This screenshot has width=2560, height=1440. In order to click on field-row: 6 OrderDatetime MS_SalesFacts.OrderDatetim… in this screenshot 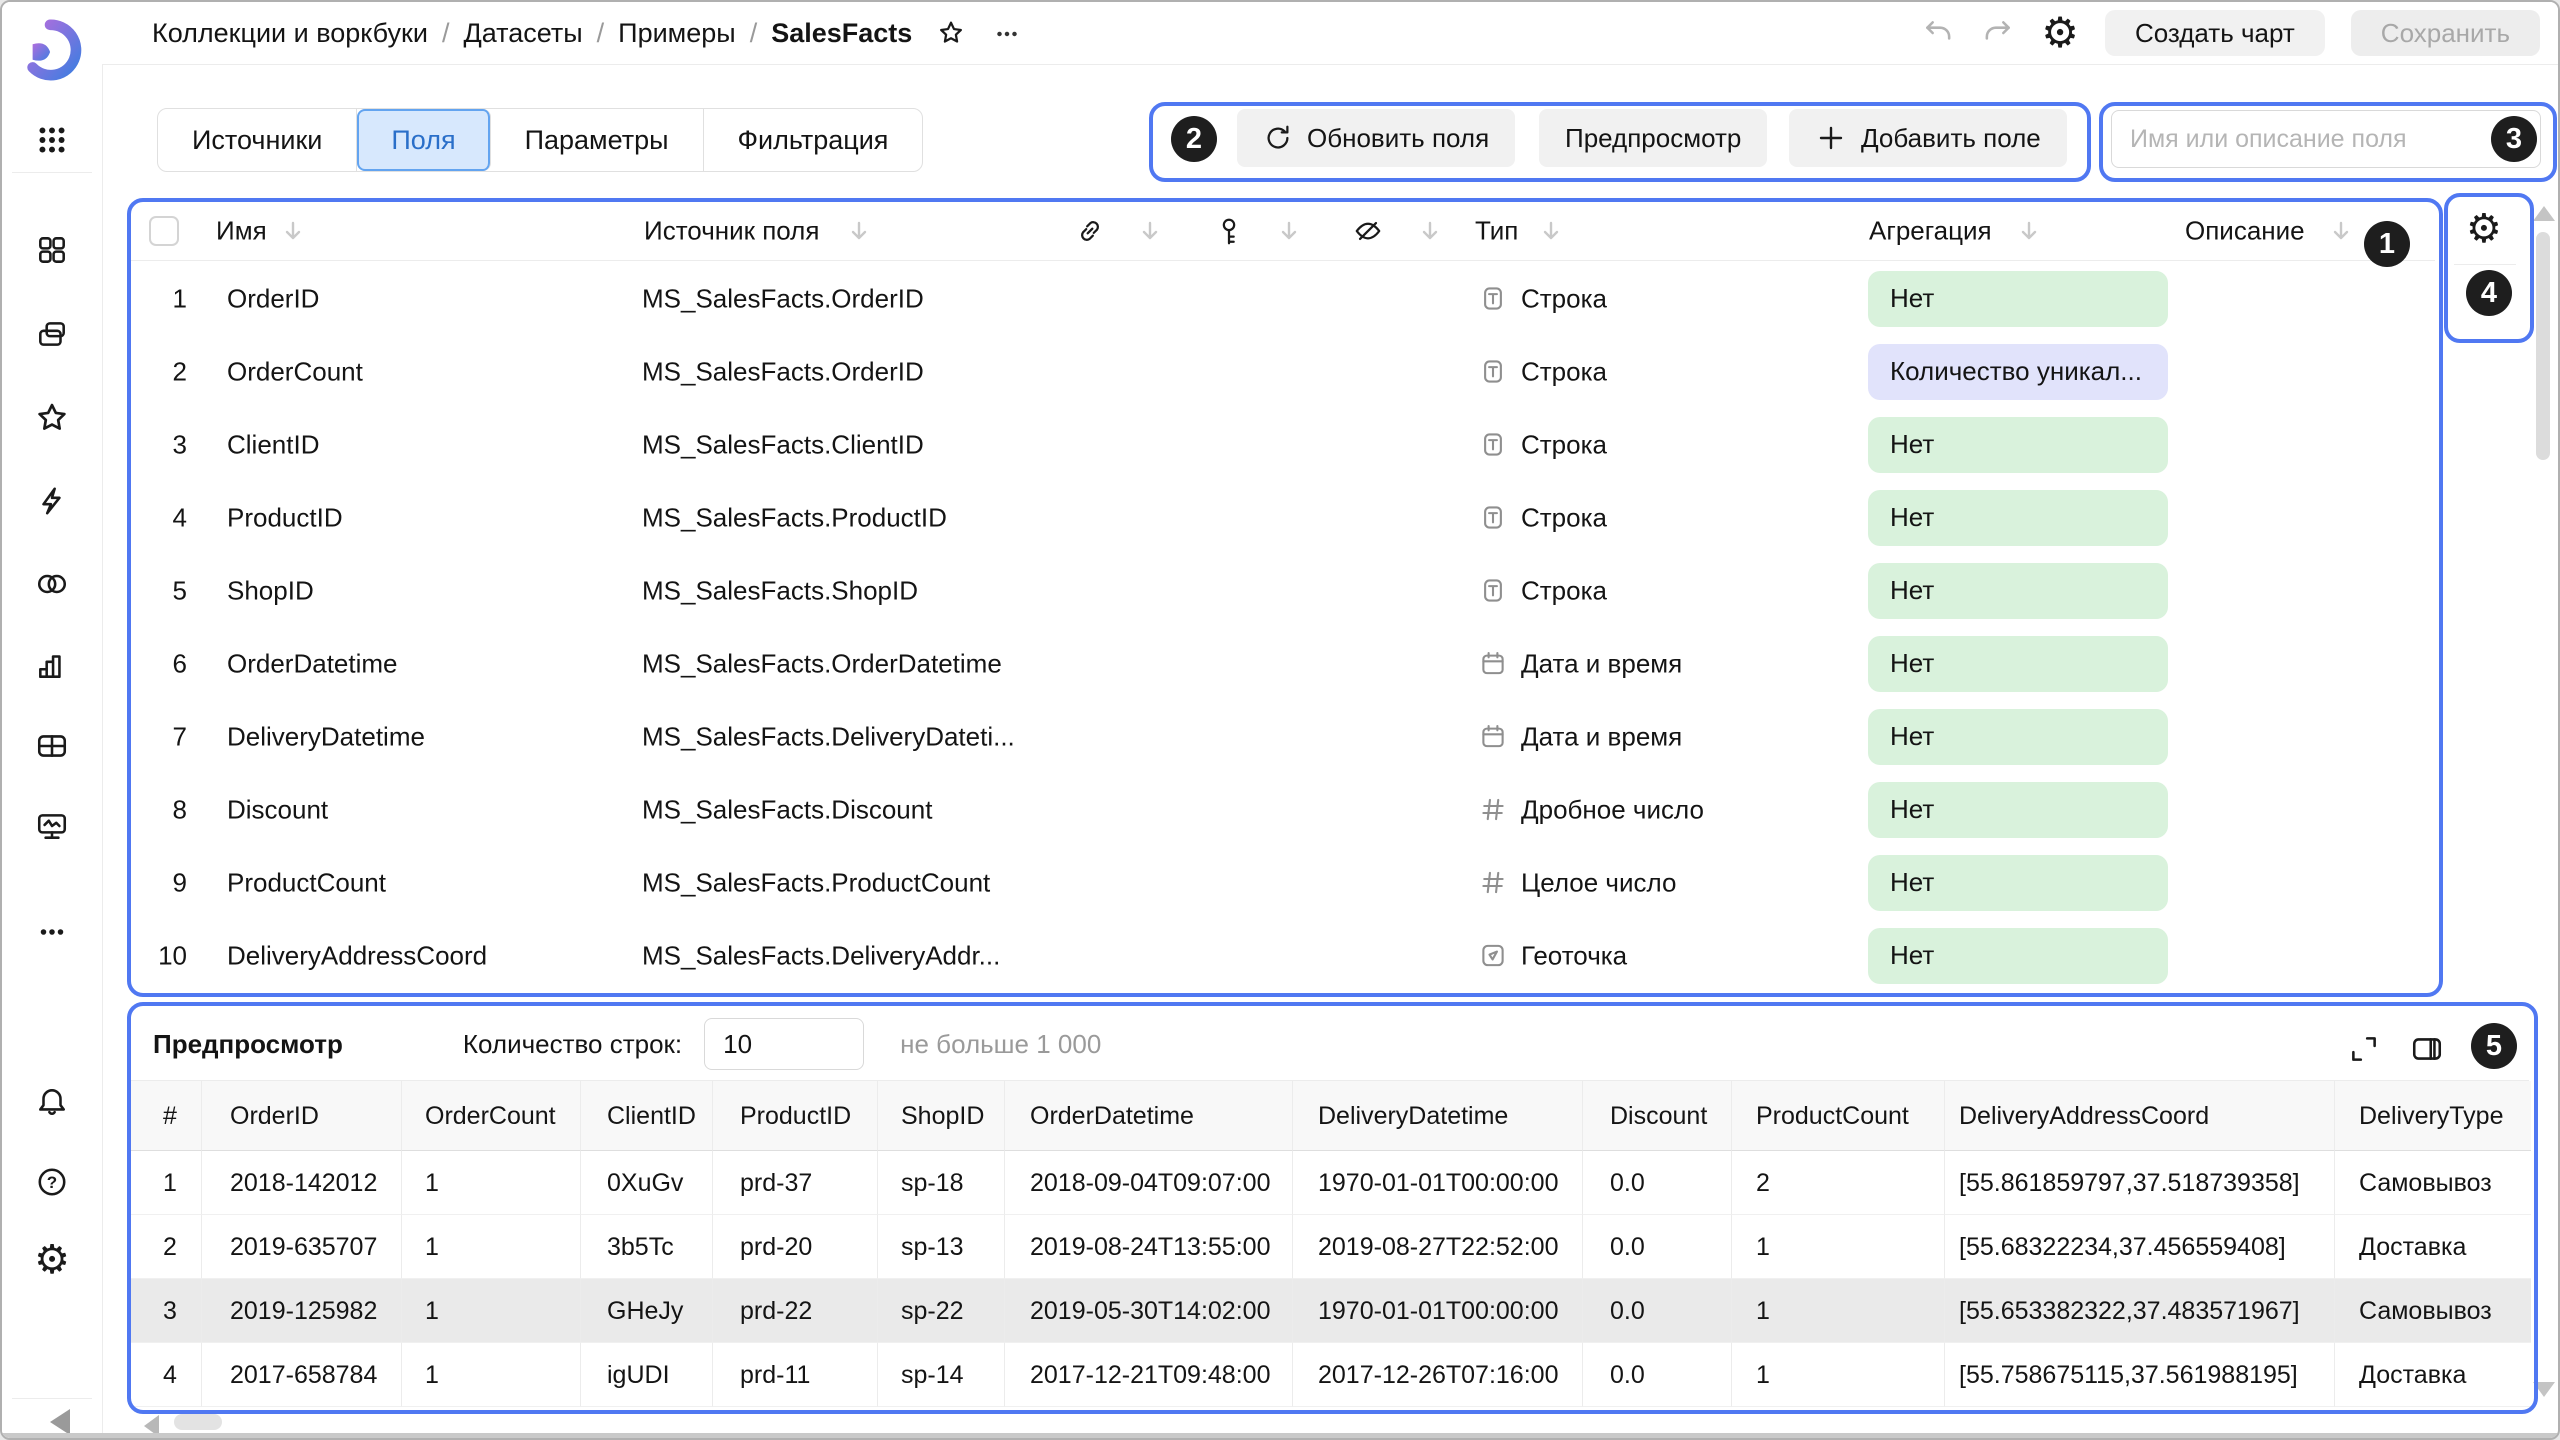, I will do `click(1282, 663)`.